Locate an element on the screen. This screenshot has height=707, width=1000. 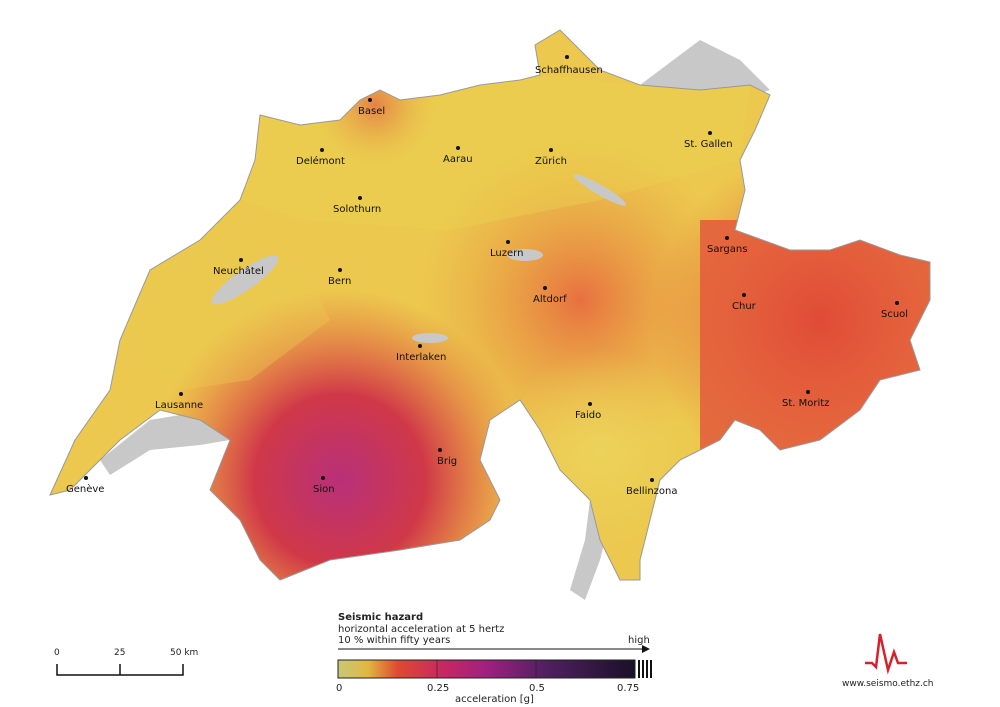
city-label: Neuchâtel is located at coordinates (238, 271).